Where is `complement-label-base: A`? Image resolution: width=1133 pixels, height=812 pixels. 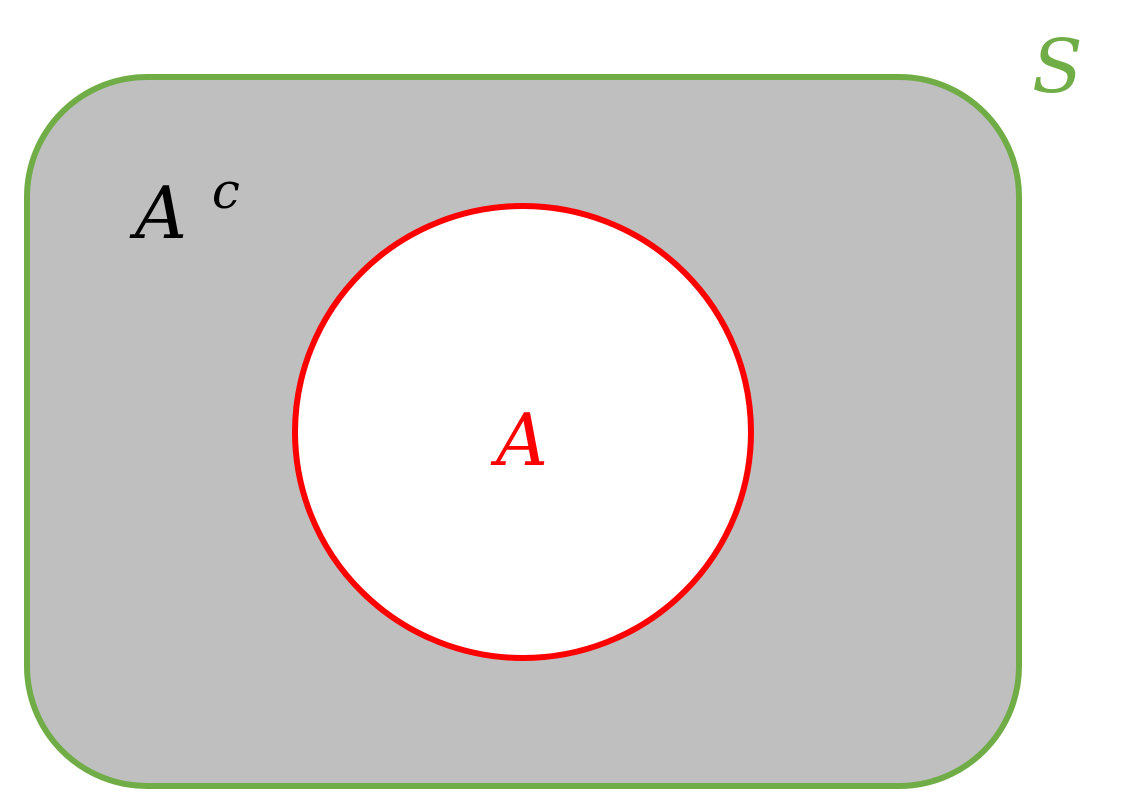
complement-label-base: A is located at coordinates (158, 213).